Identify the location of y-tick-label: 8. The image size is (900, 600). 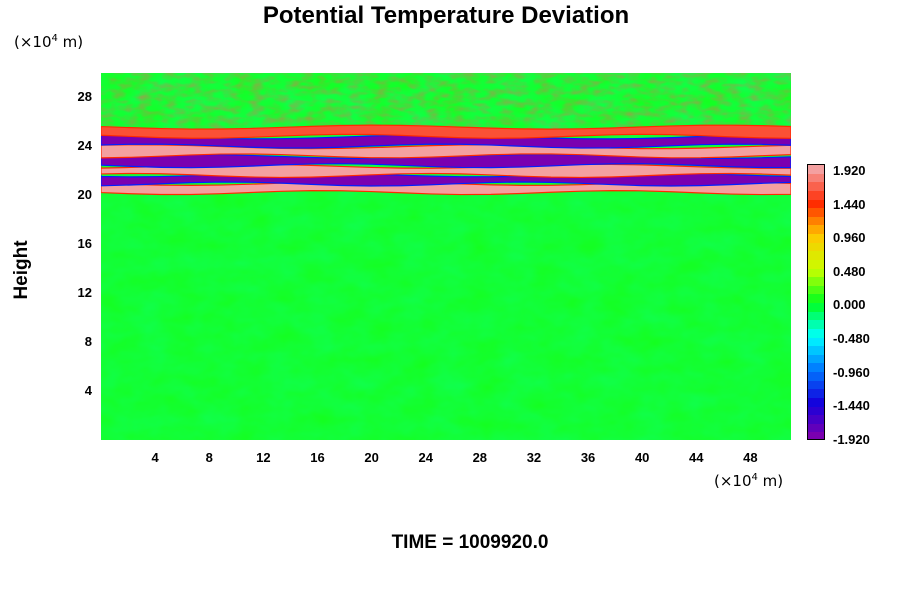
(88, 342).